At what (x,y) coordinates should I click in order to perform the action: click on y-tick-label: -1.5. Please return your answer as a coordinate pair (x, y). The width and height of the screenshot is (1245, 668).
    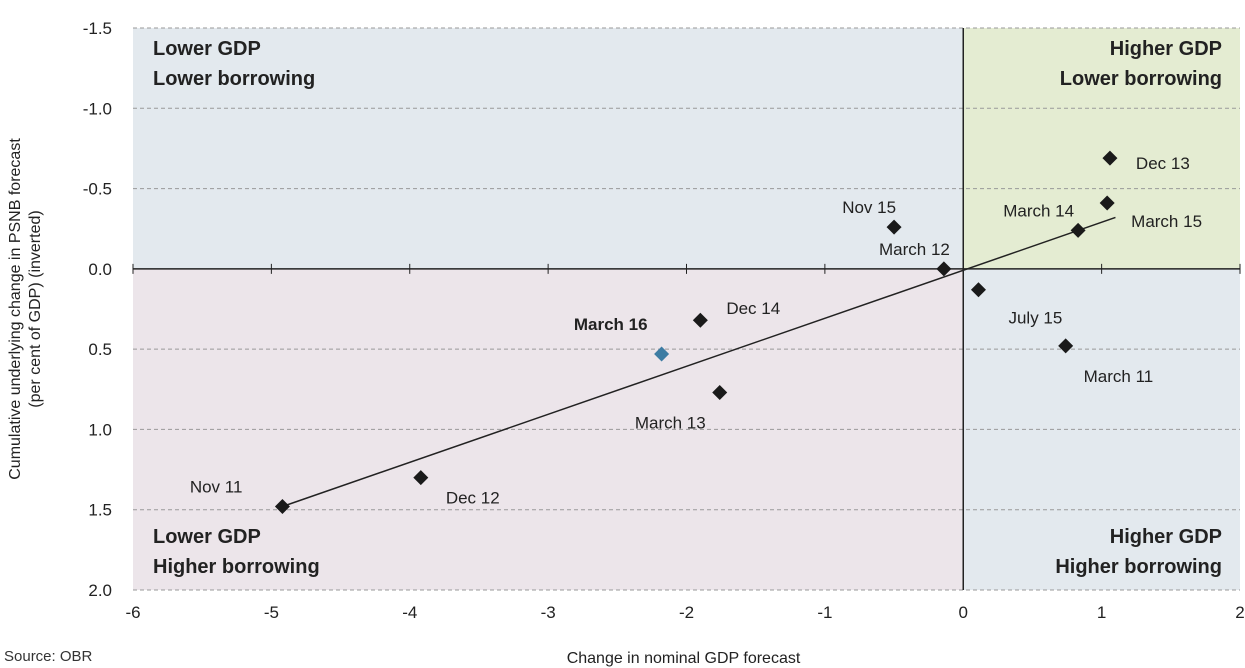
    Looking at the image, I should click on (97, 28).